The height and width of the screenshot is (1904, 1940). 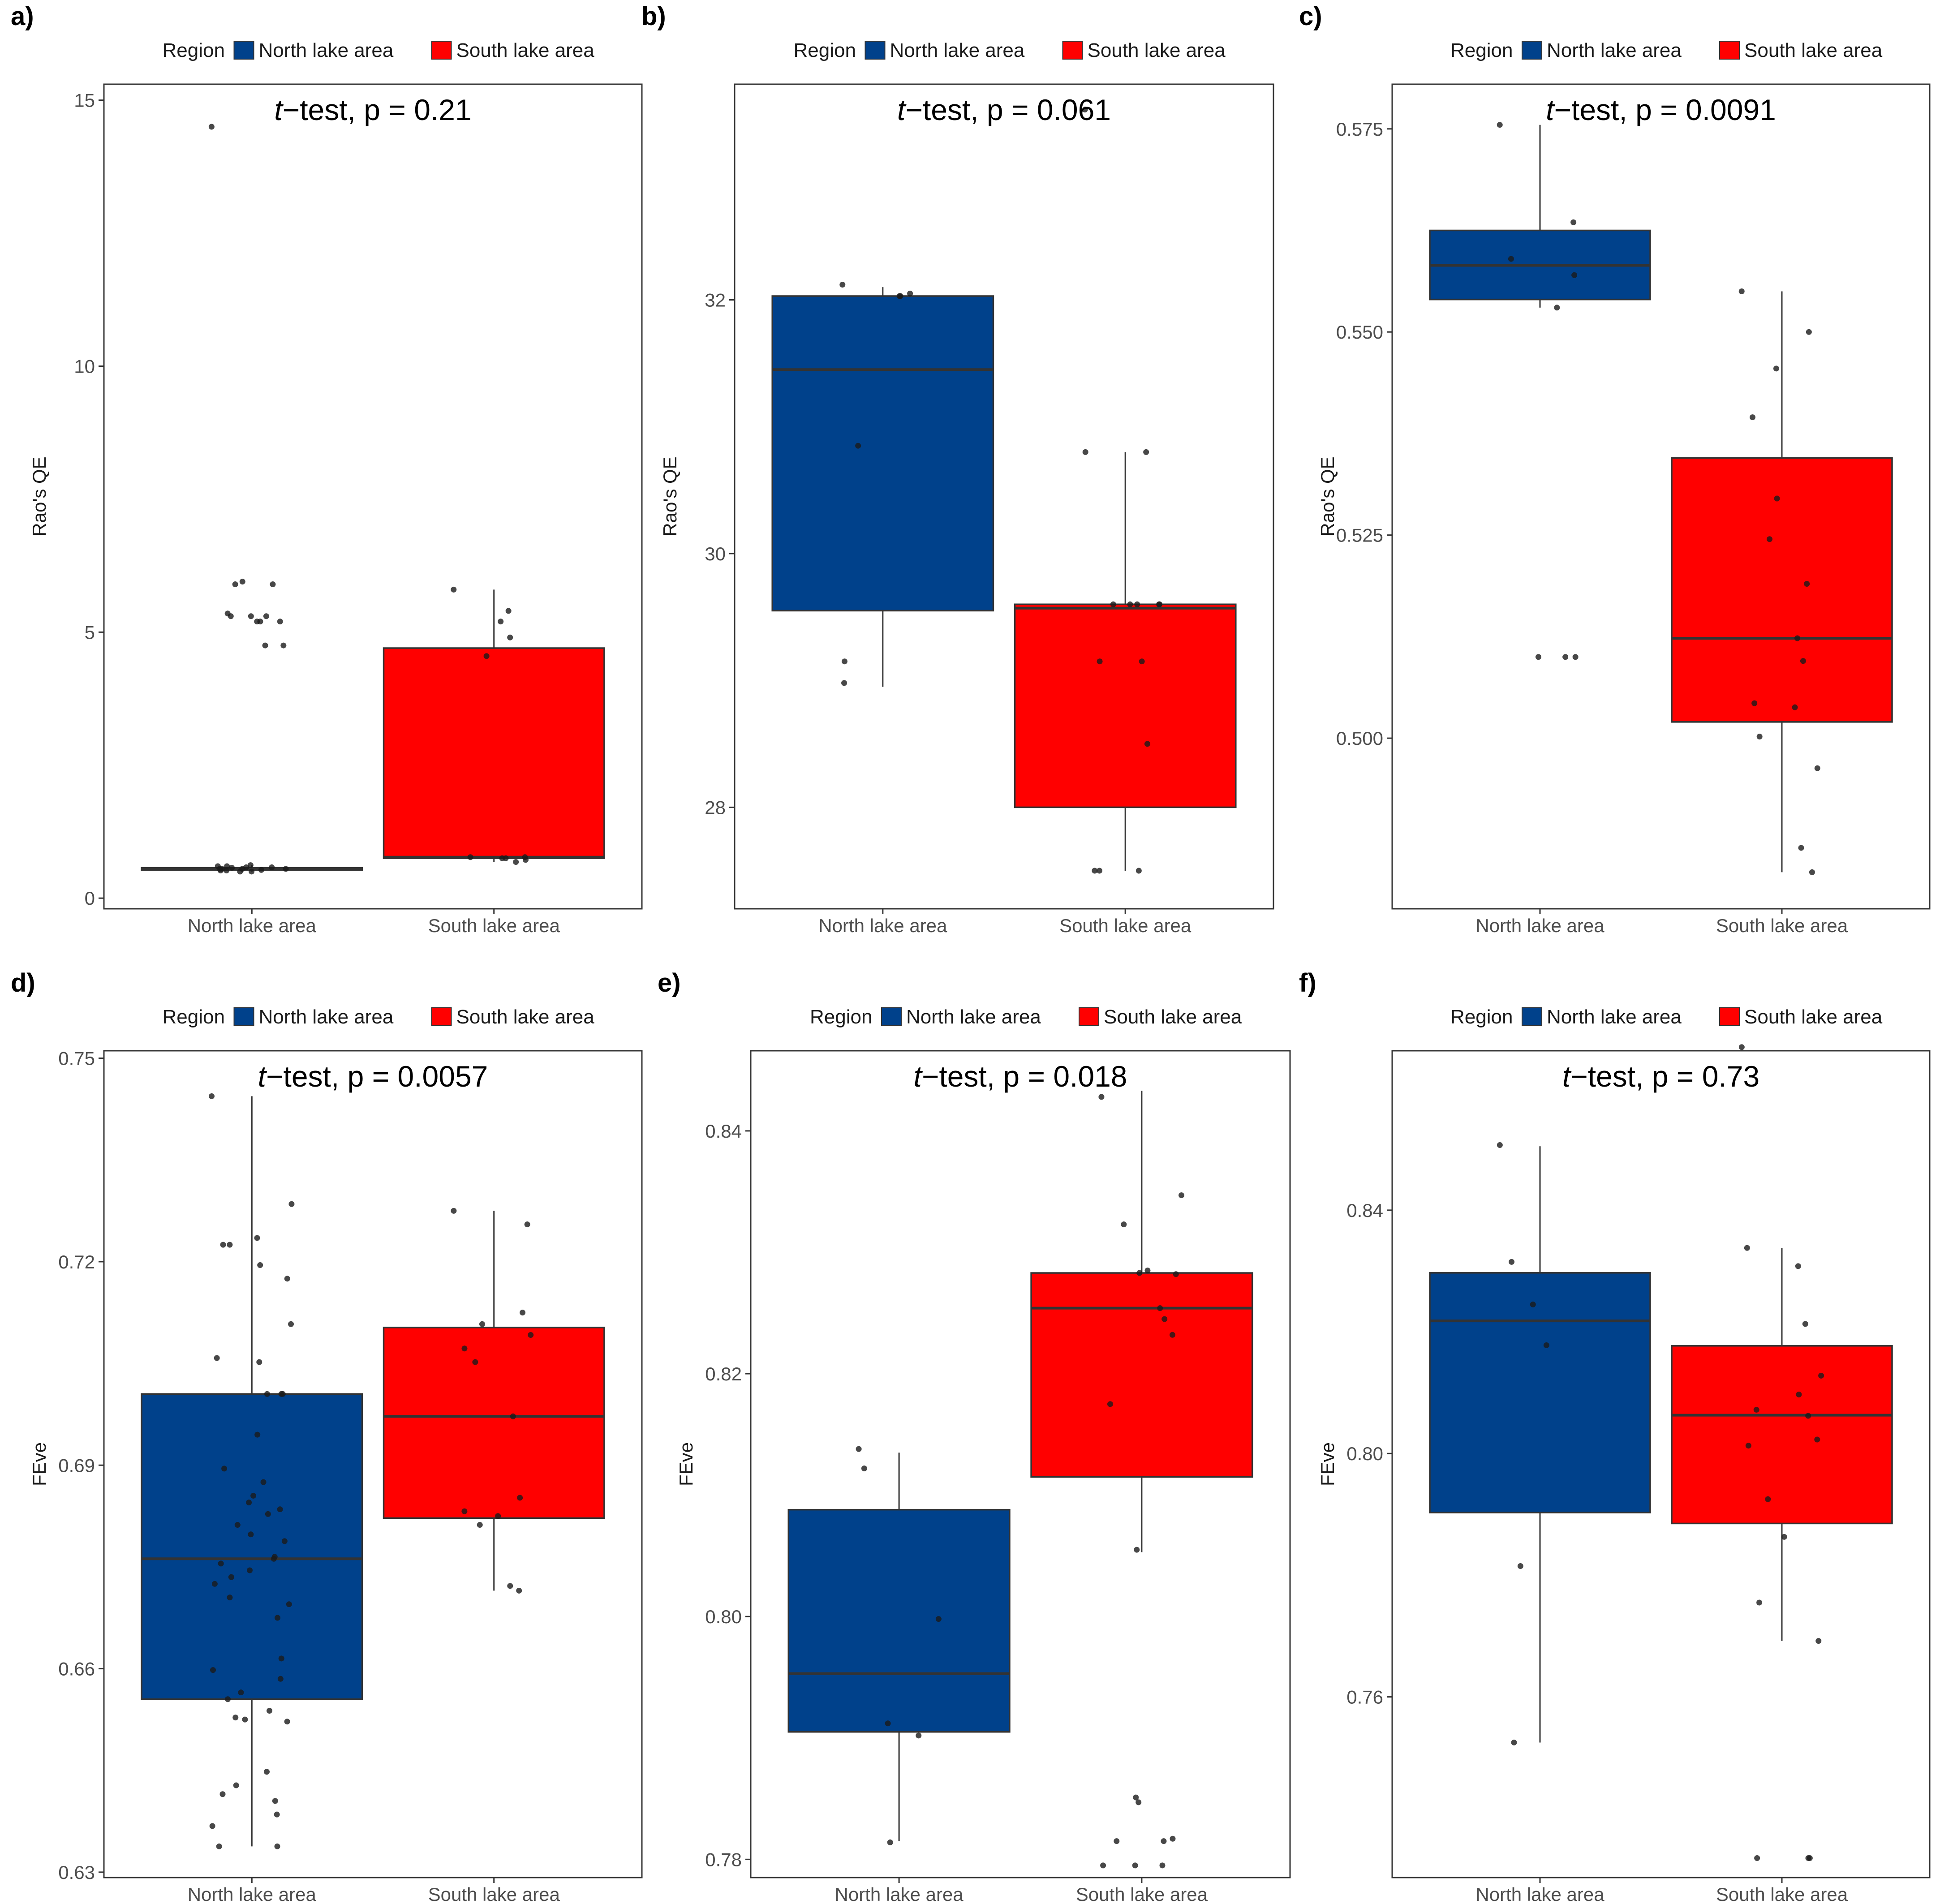 I want to click on y-tick-label: 0.69, so click(x=77, y=1465).